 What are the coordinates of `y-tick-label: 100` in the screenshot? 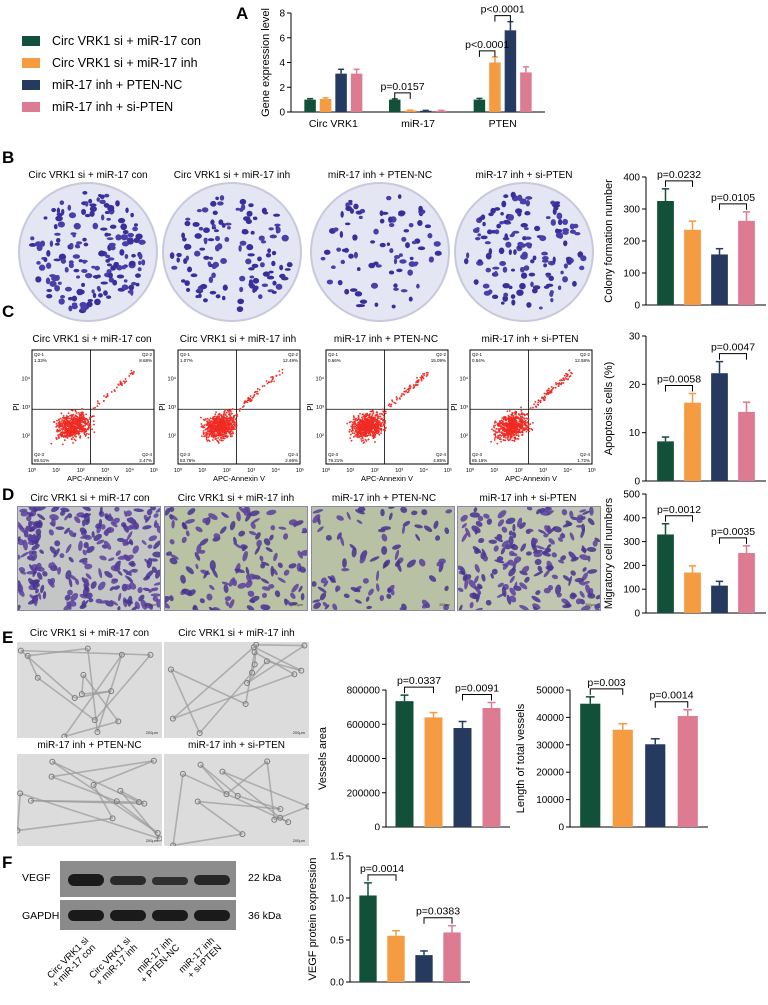 It's located at (631, 590).